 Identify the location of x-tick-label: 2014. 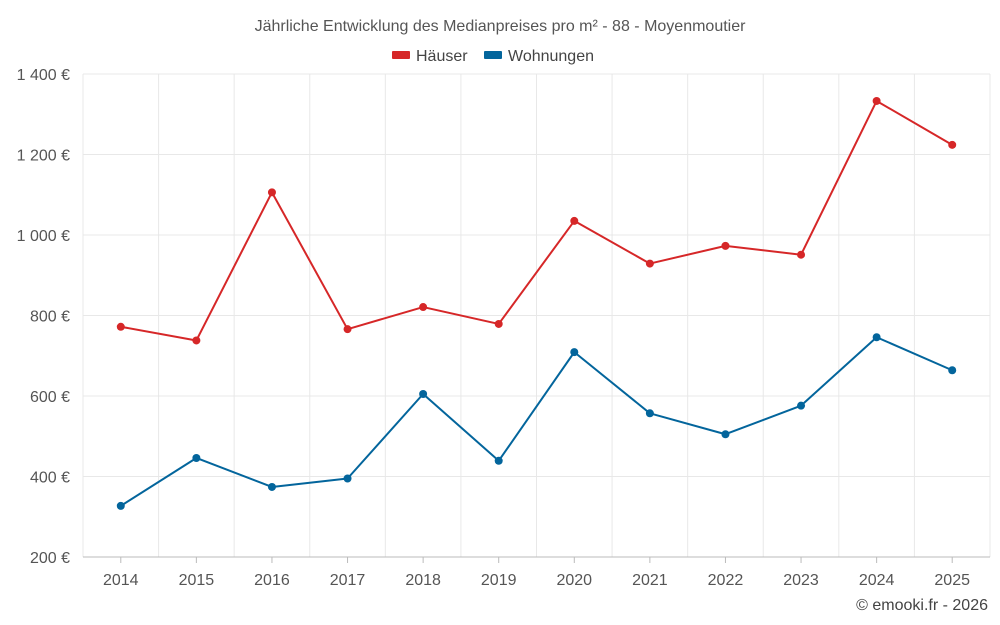
(121, 580).